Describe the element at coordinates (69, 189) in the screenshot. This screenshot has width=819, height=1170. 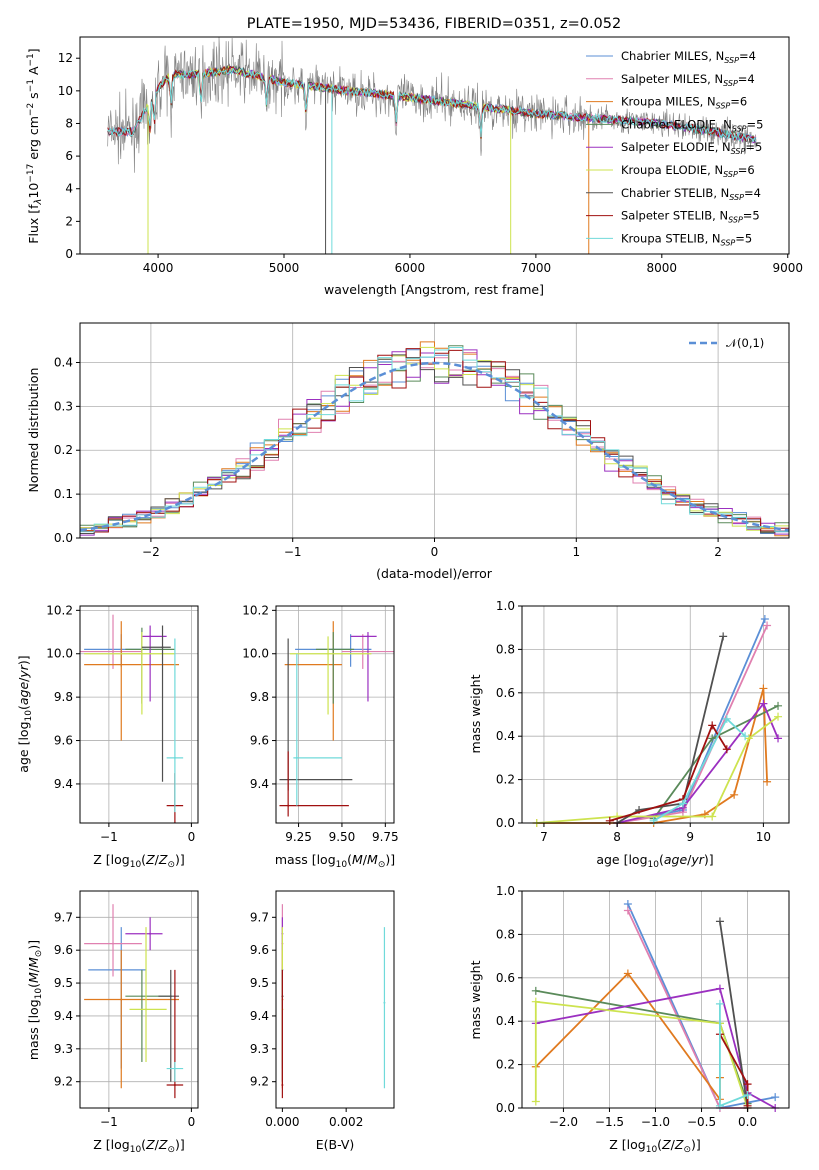
I see `spectrum-y-tick-label: 4` at that location.